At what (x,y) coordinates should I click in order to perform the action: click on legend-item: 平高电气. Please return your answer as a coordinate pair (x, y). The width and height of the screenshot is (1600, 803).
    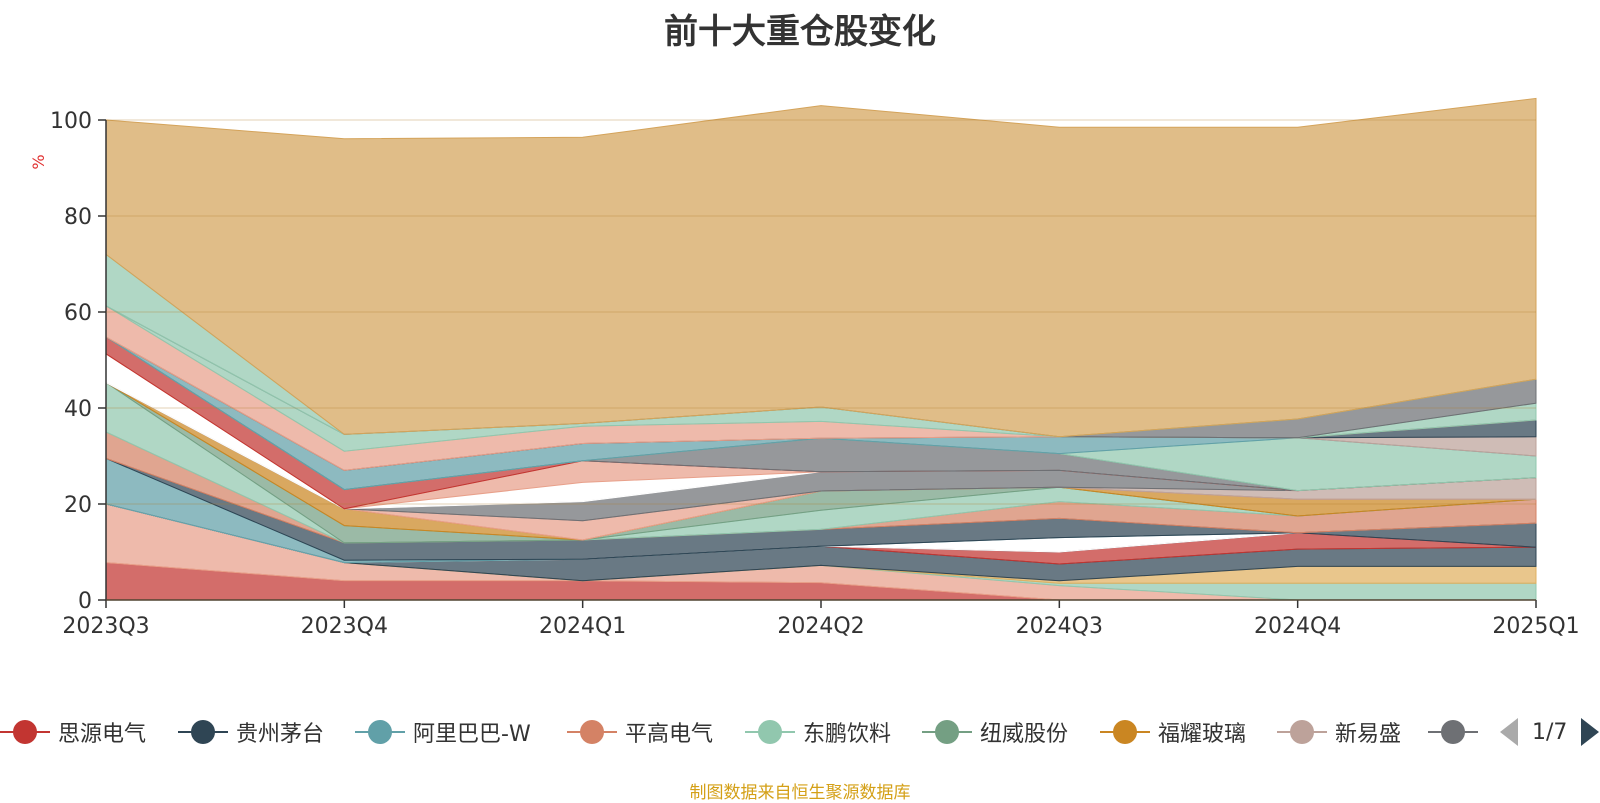
    Looking at the image, I should click on (640, 732).